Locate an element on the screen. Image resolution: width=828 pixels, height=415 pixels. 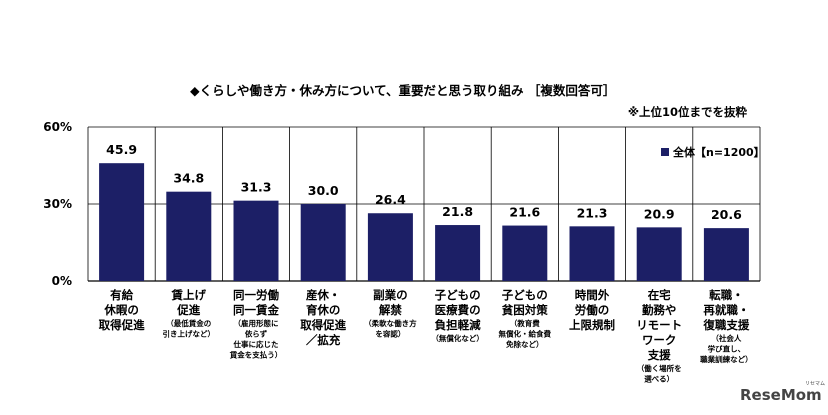
value-label: 45.9 is located at coordinates (121, 149).